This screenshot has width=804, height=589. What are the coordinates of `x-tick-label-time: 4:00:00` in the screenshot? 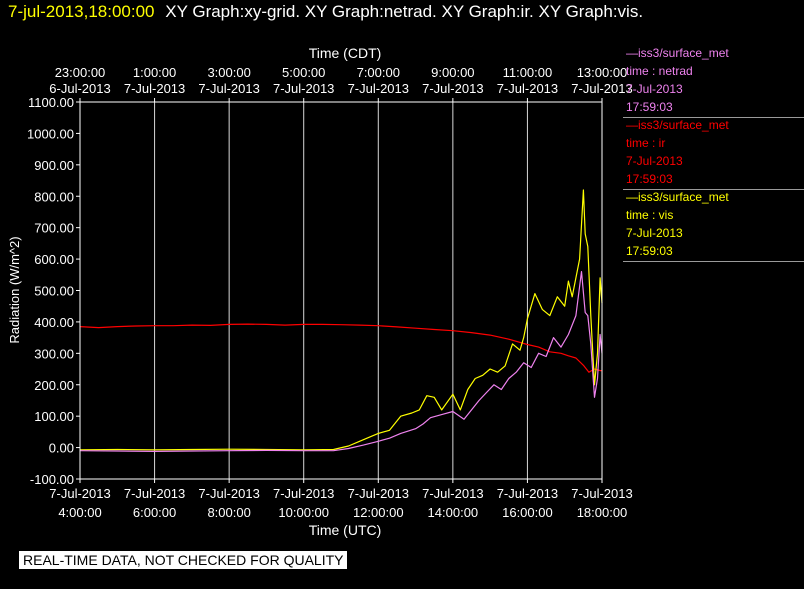 It's located at (79, 512).